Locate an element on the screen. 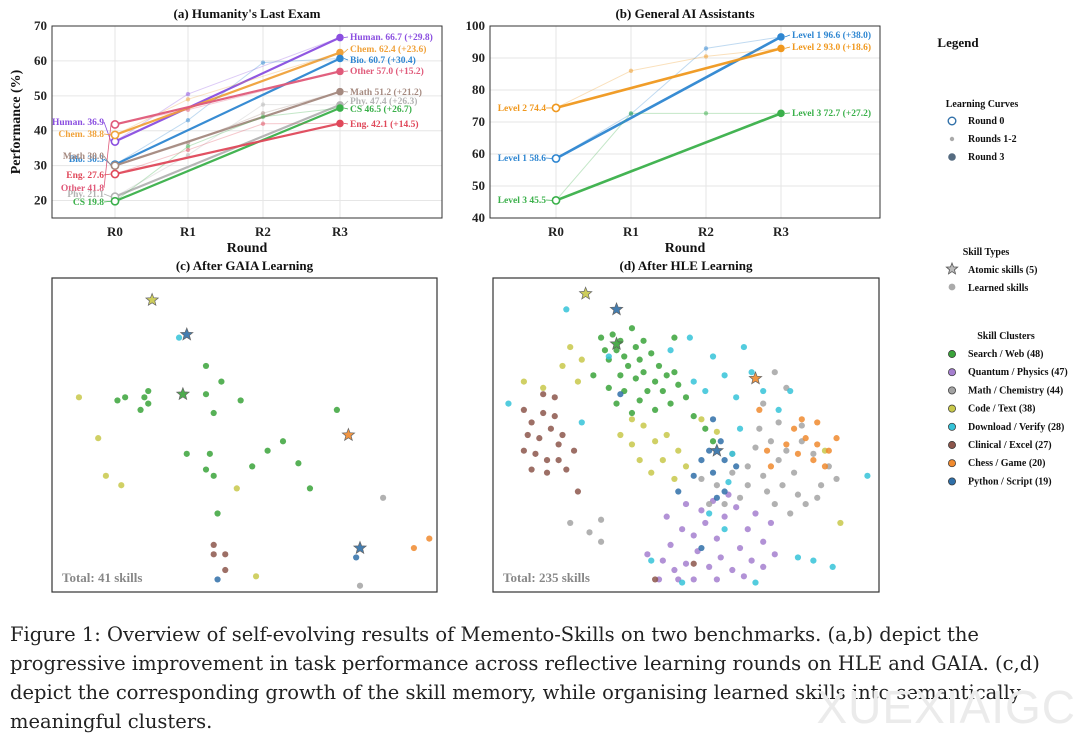  legend-cluster-label: Search / Web (48) is located at coordinates (1005, 354).